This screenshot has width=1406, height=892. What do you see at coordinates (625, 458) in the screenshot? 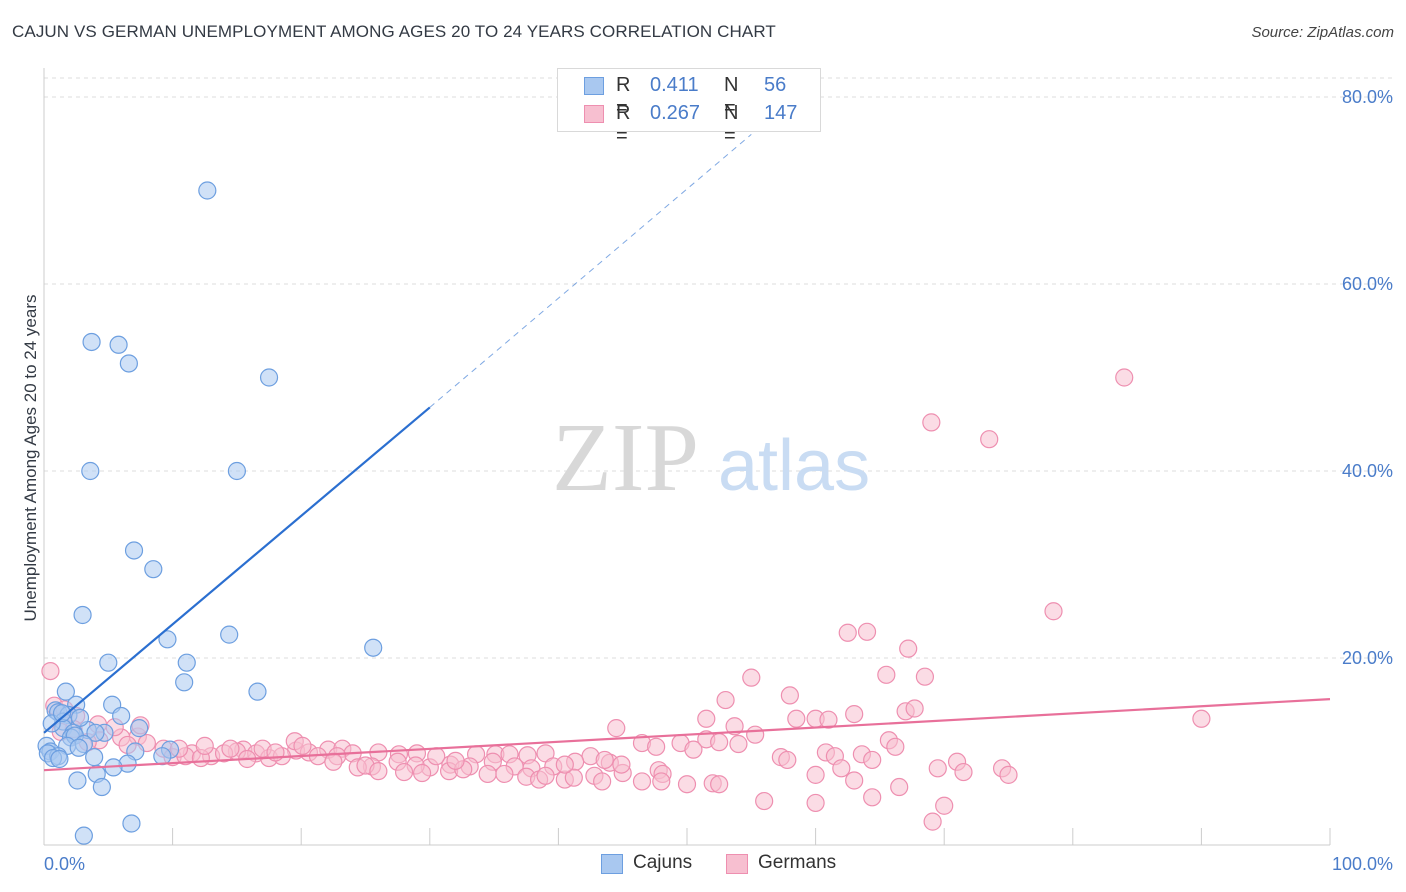
I see `watermark-zip: ZIP` at bounding box center [625, 458].